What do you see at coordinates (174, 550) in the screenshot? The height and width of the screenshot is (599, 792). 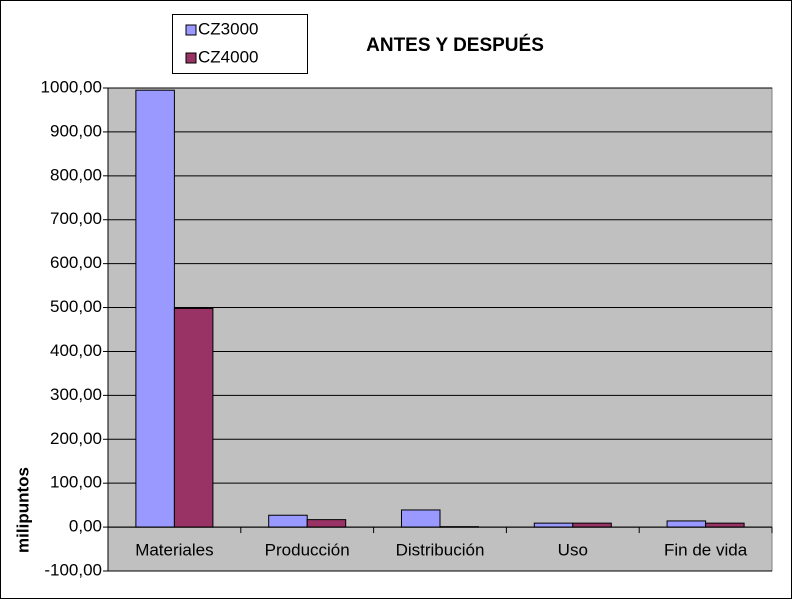 I see `x-tick-label: Materiales` at bounding box center [174, 550].